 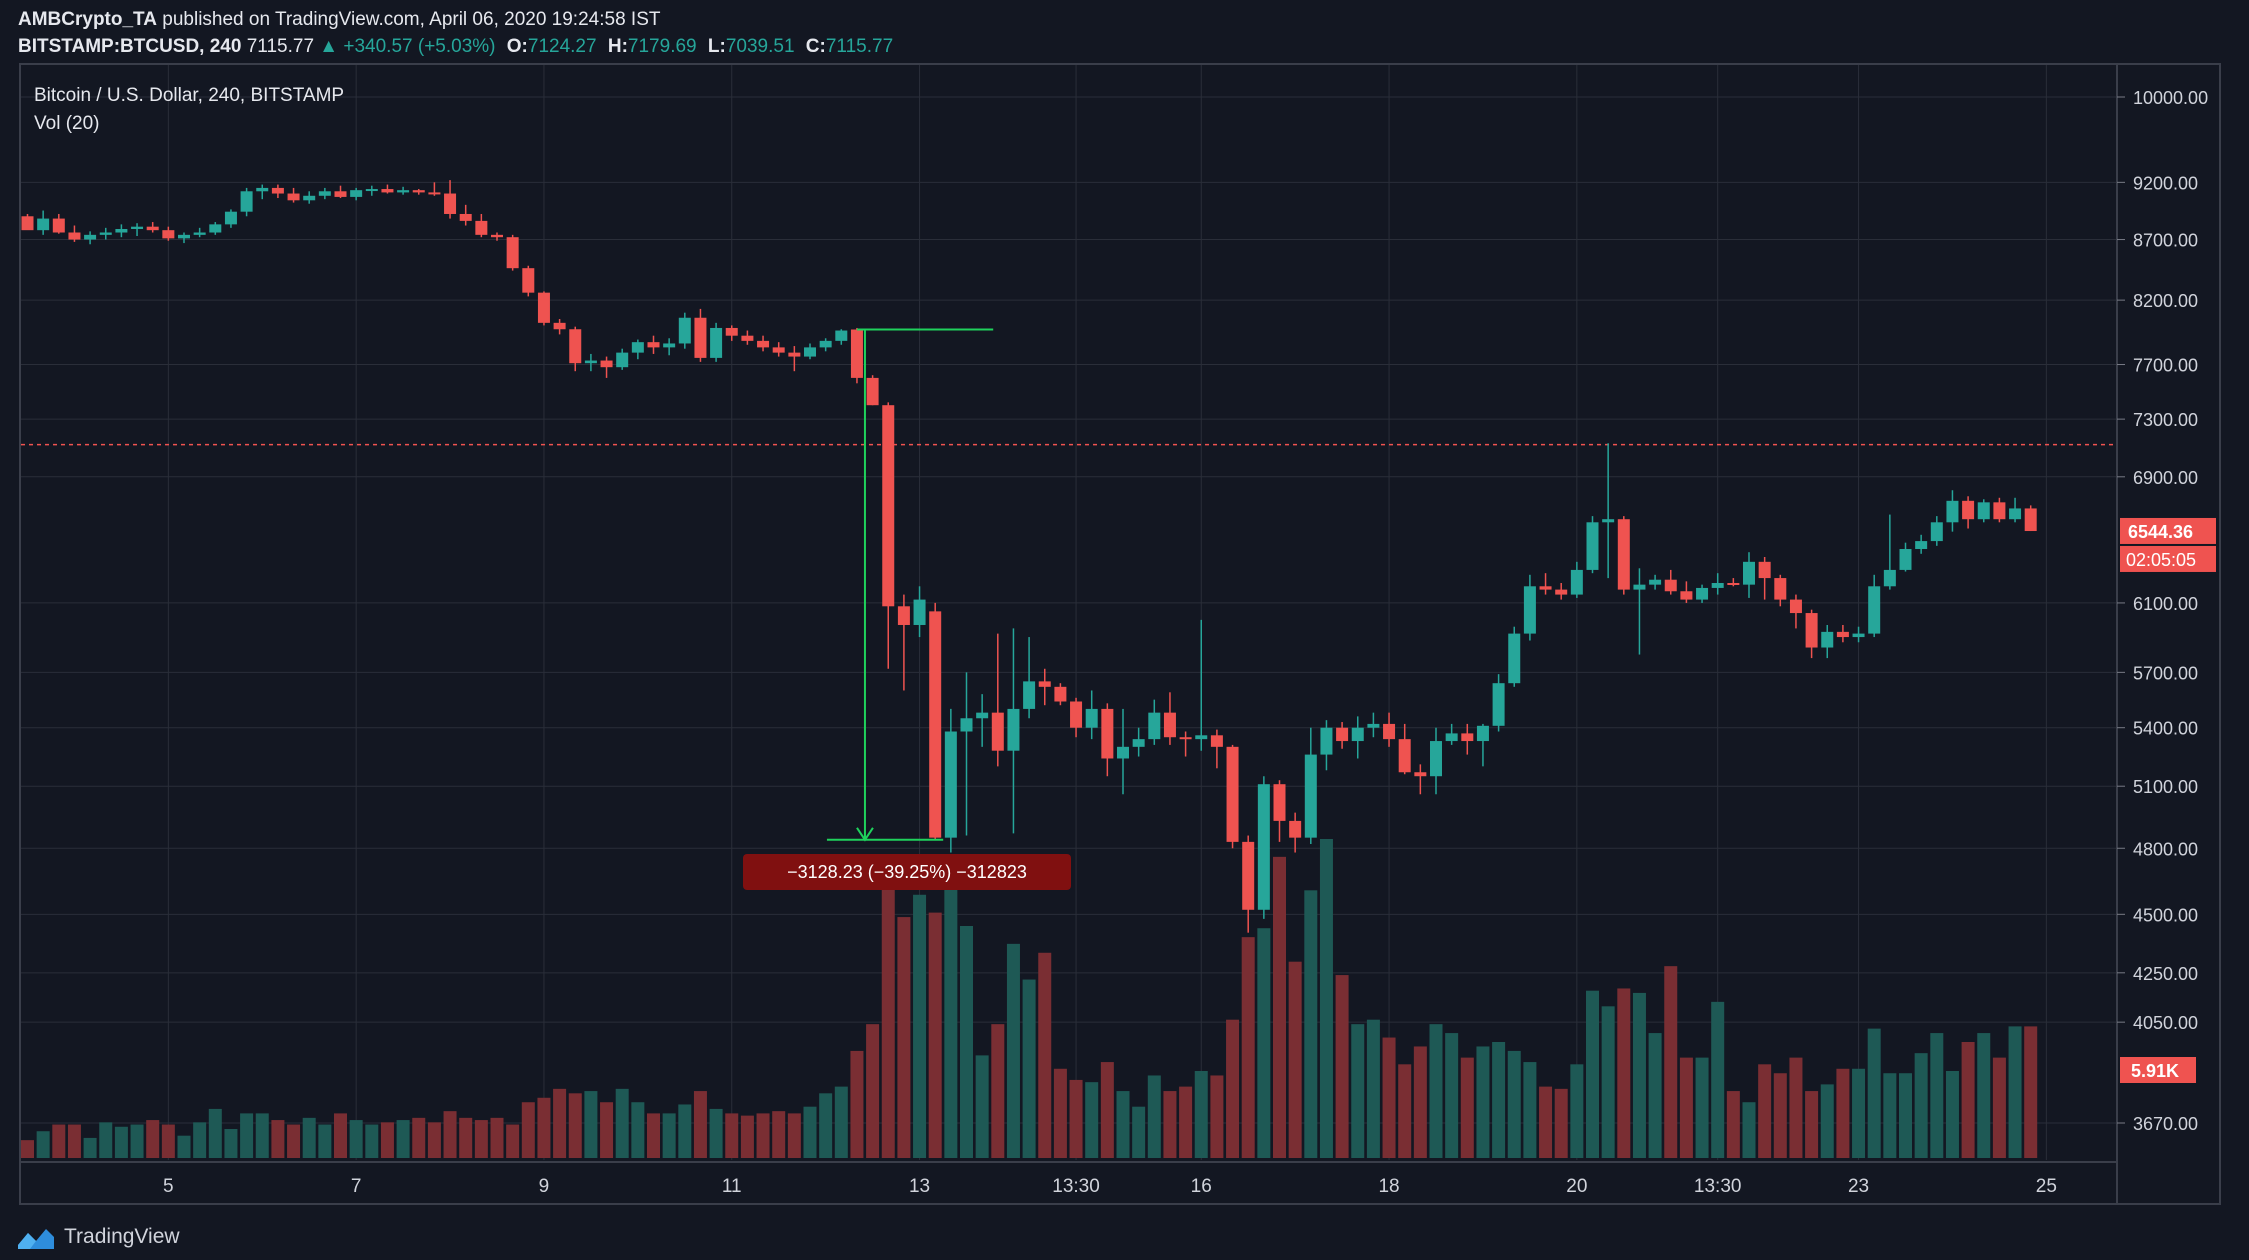 I want to click on price-tick-label: 7300.00, so click(x=2165, y=420).